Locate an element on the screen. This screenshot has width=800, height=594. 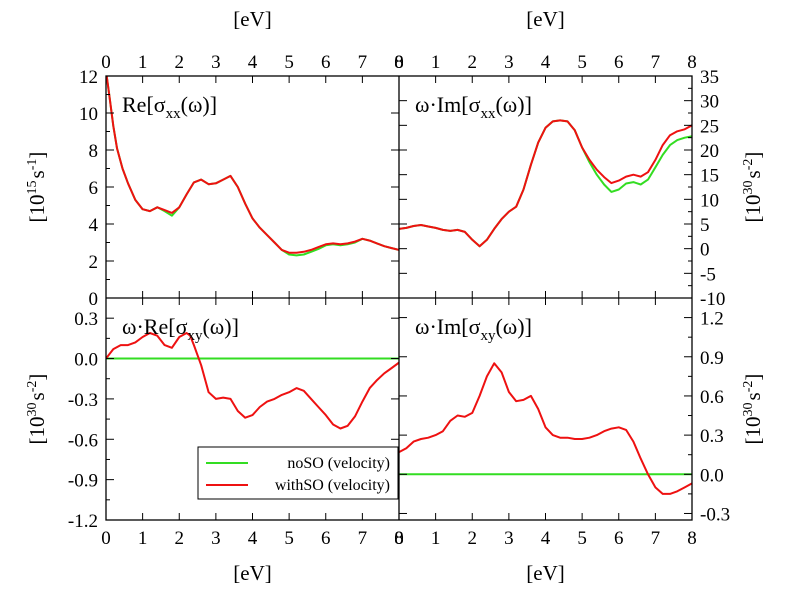
y-tick-label: -5 is located at coordinates (708, 274).